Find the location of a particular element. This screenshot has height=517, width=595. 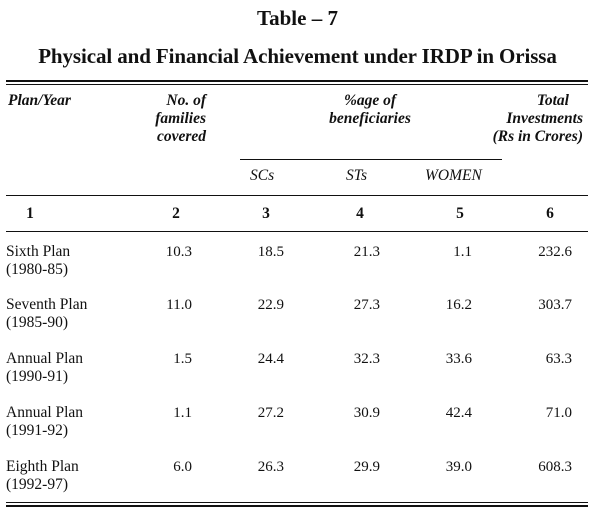

row-3-sts: 32.3 is located at coordinates (366, 359).